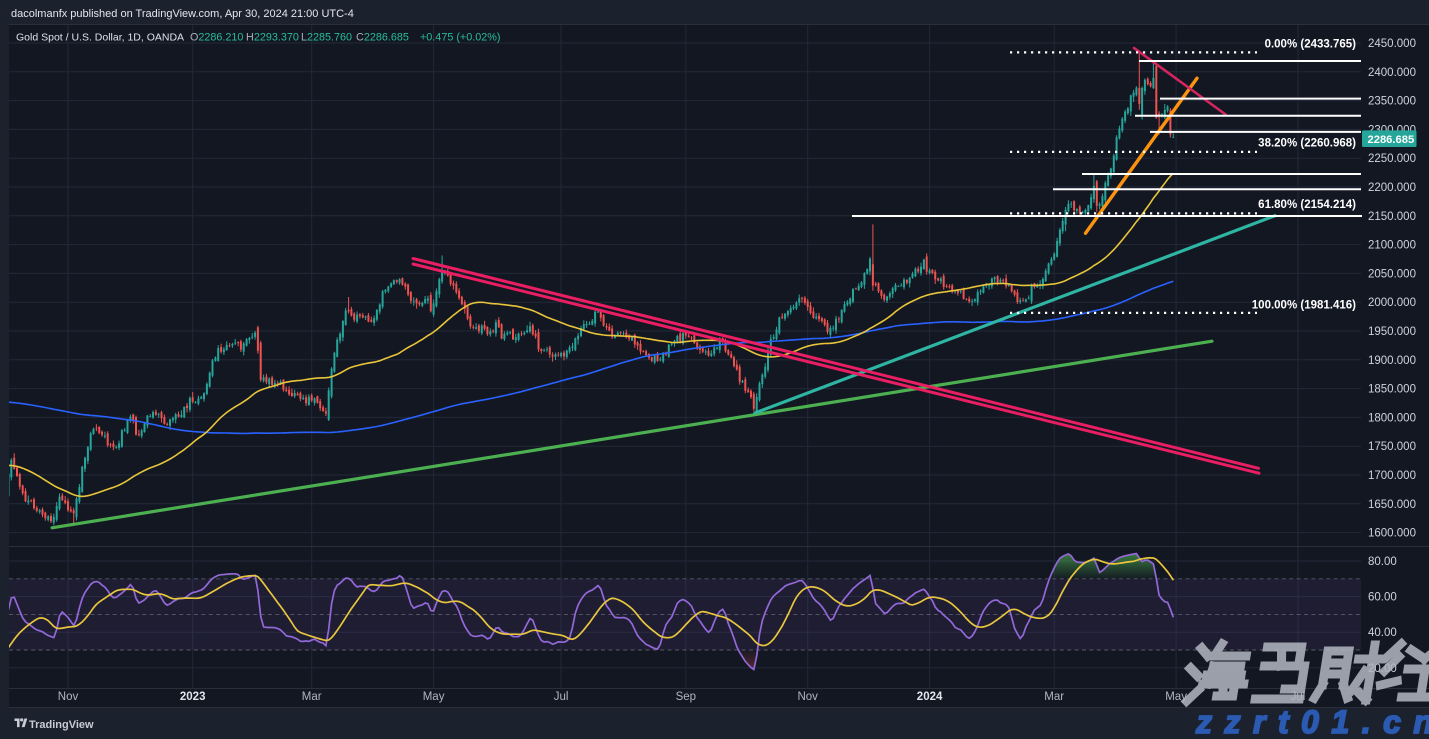 The width and height of the screenshot is (1429, 739). I want to click on svg-text: L2285.760, so click(326, 38).